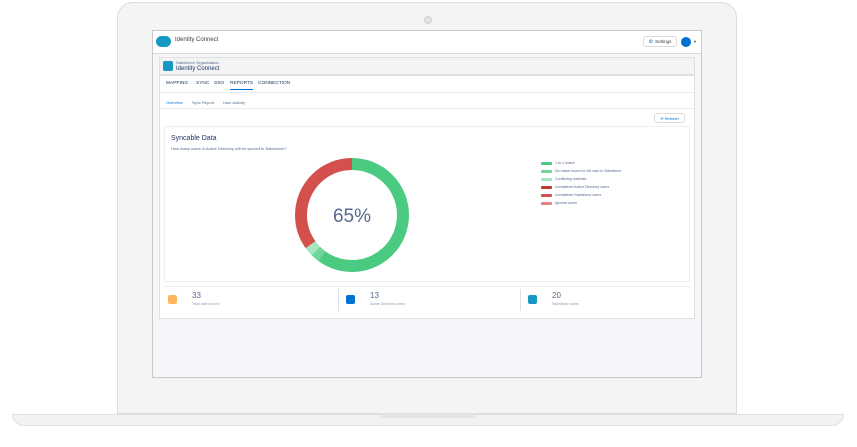  Describe the element at coordinates (532, 299) in the screenshot. I see `salesforce-icon` at that location.